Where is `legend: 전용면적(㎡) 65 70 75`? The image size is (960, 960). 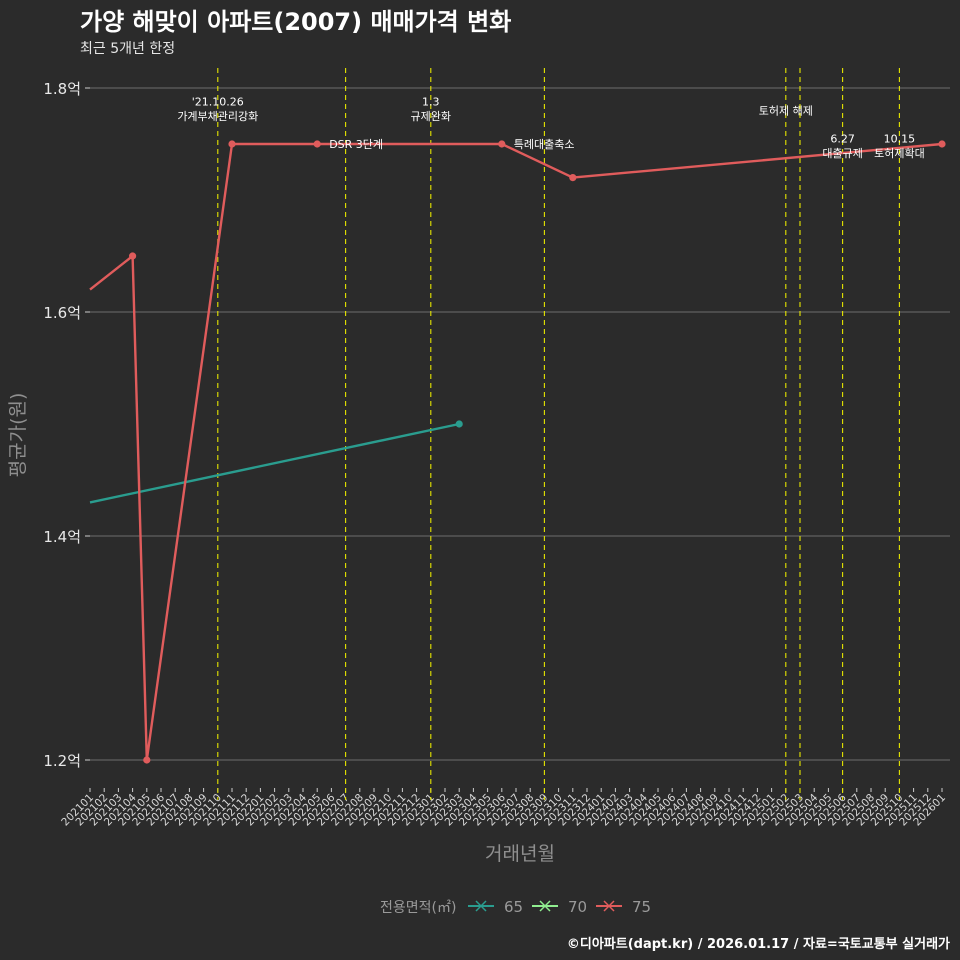 legend: 전용면적(㎡) 65 70 75 is located at coordinates (515, 907).